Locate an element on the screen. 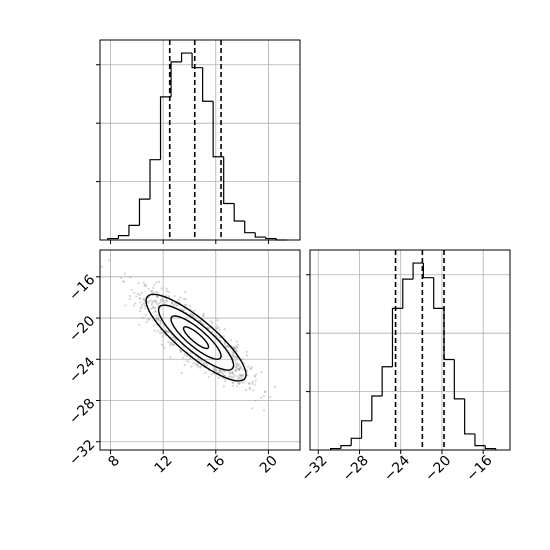  x-tick-label: 8 is located at coordinates (114, 462).